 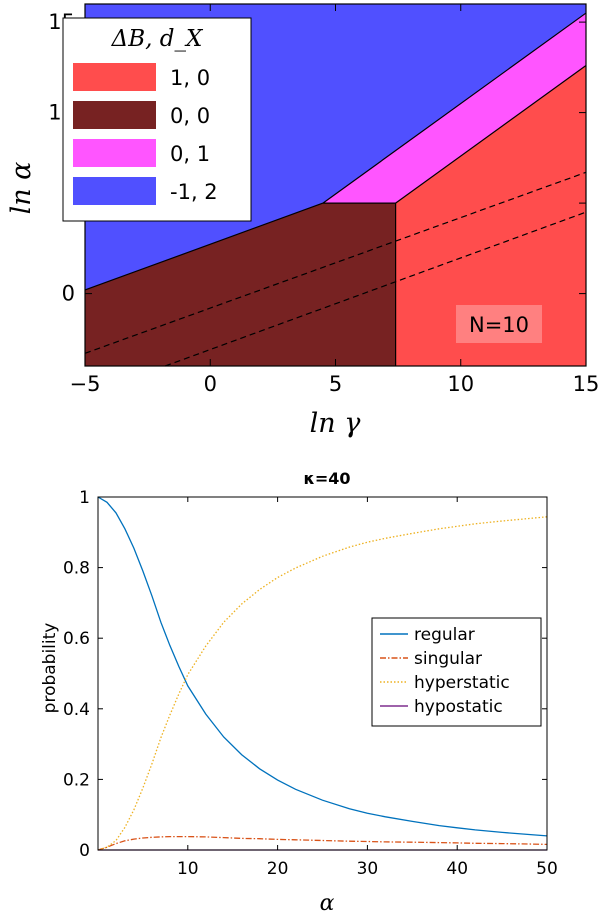 I want to click on x-tick-label-2: 5, so click(x=335, y=384).